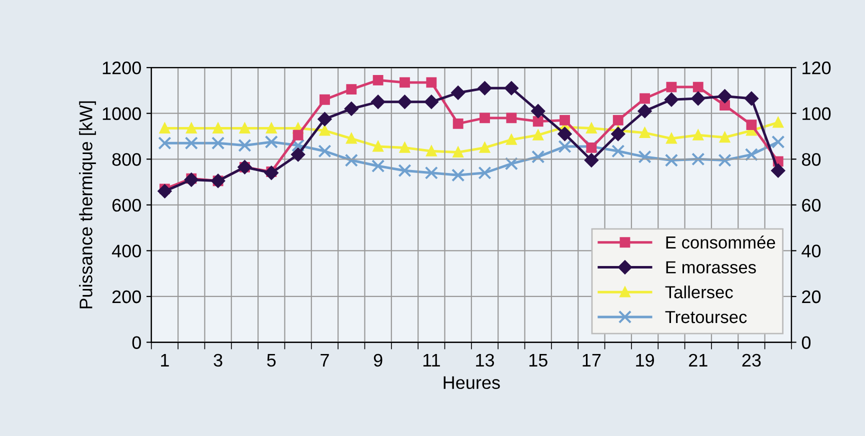 The image size is (865, 436). What do you see at coordinates (126, 159) in the screenshot?
I see `y-tick-label: 800` at bounding box center [126, 159].